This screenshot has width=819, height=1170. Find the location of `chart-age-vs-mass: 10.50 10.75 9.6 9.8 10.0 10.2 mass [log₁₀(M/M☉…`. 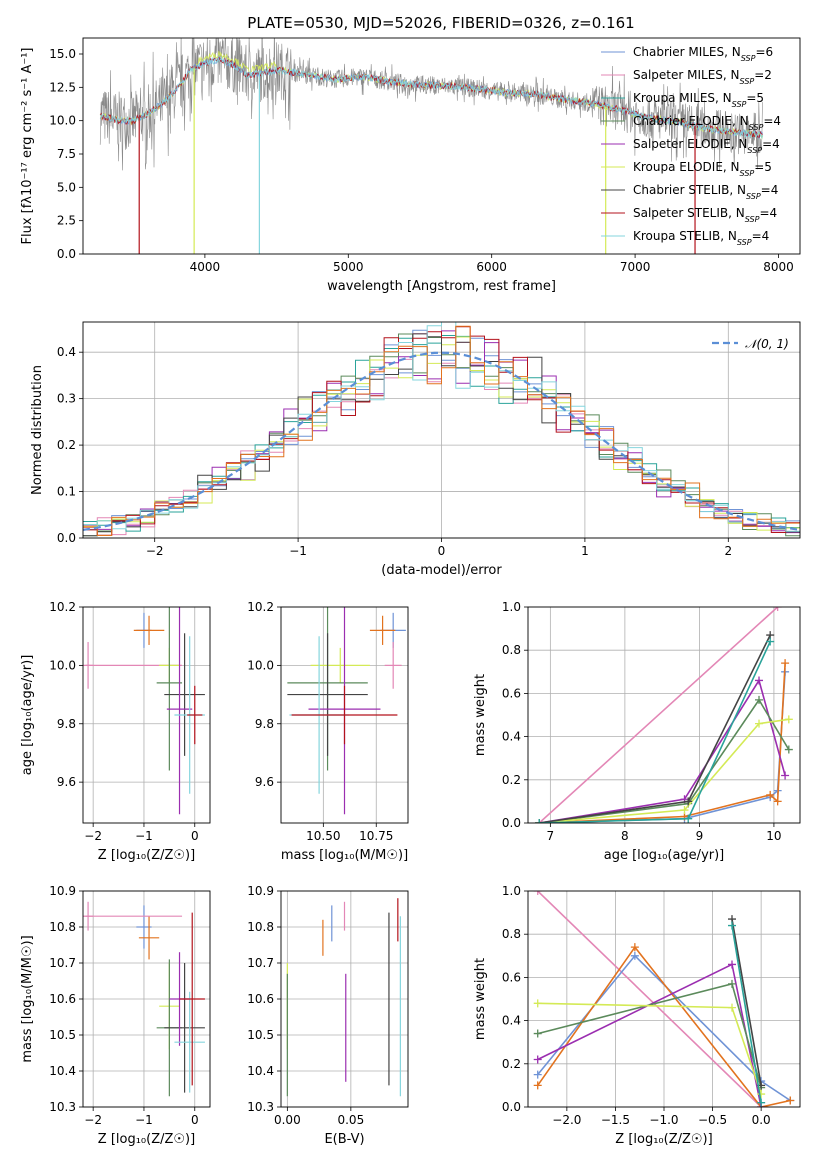

chart-age-vs-mass: 10.50 10.75 9.6 9.8 10.0 10.2 mass [log₁₀(M/M☉… is located at coordinates (328, 731).